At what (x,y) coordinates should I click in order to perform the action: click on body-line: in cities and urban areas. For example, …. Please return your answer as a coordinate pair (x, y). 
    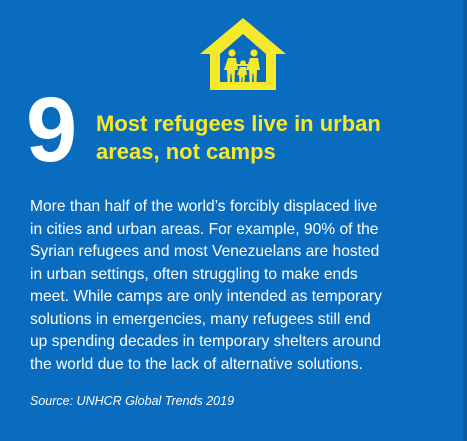
    Looking at the image, I should click on (204, 229).